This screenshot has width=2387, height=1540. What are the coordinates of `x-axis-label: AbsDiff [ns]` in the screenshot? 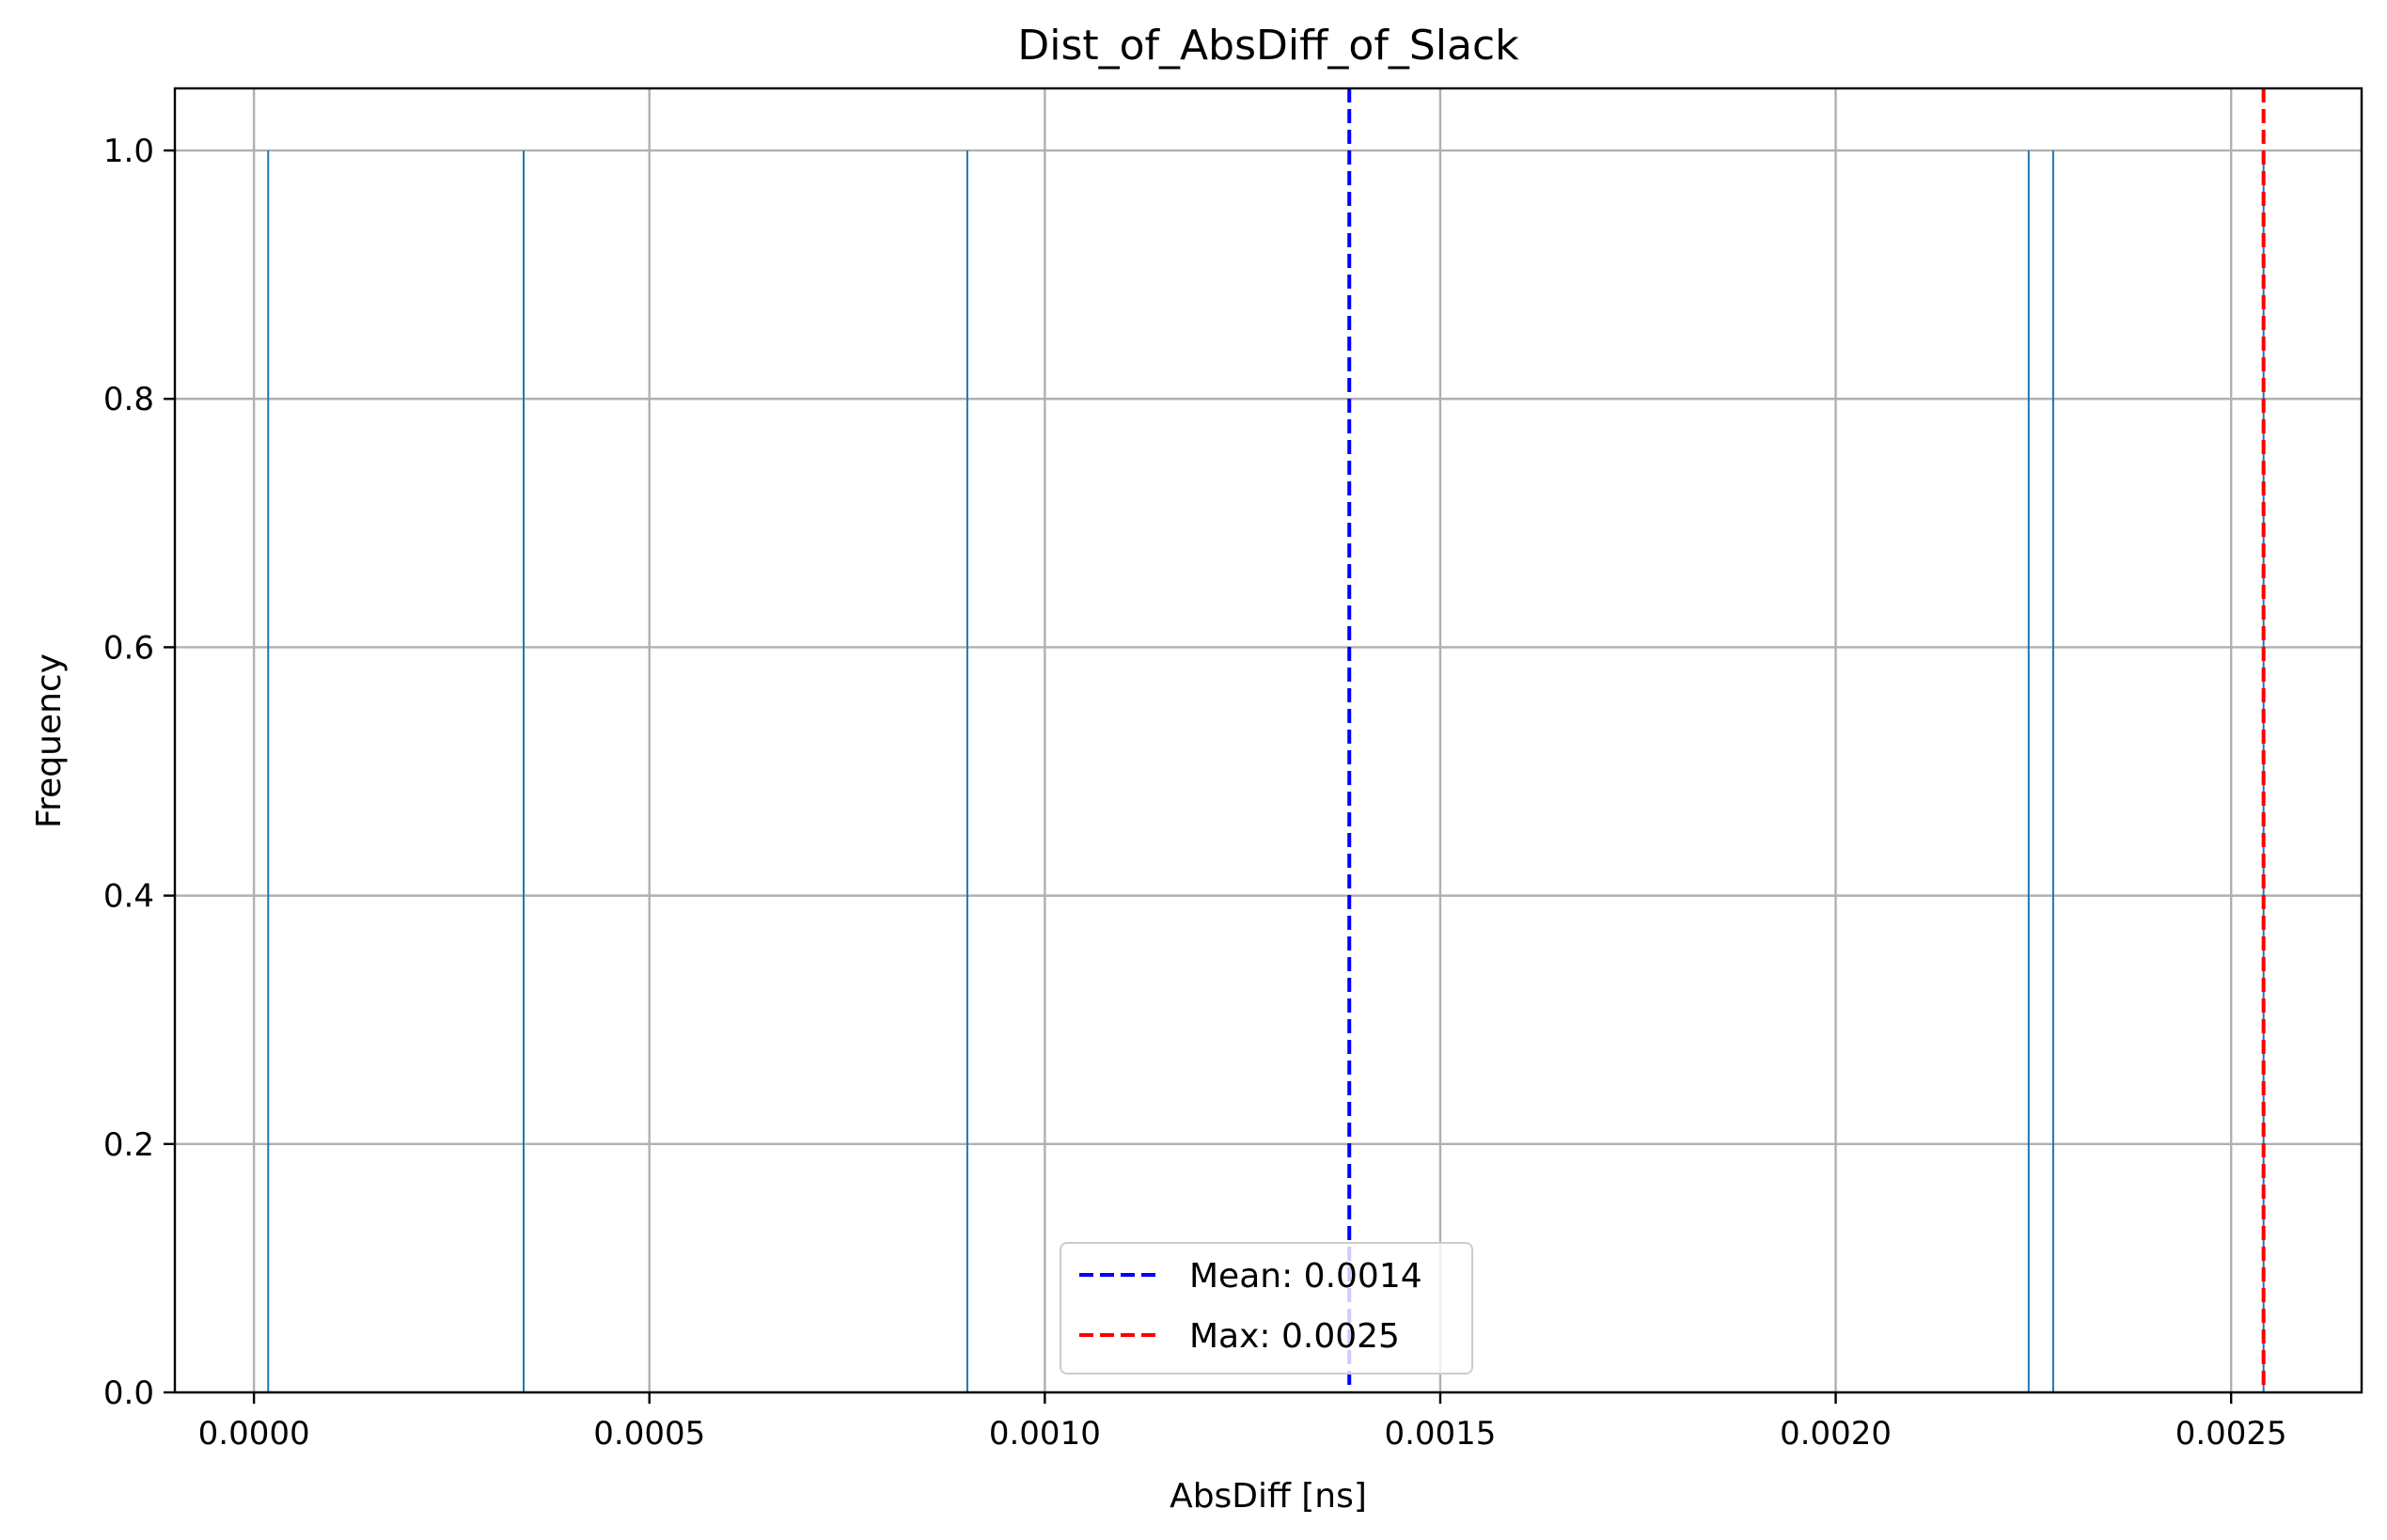 It's located at (1268, 1496).